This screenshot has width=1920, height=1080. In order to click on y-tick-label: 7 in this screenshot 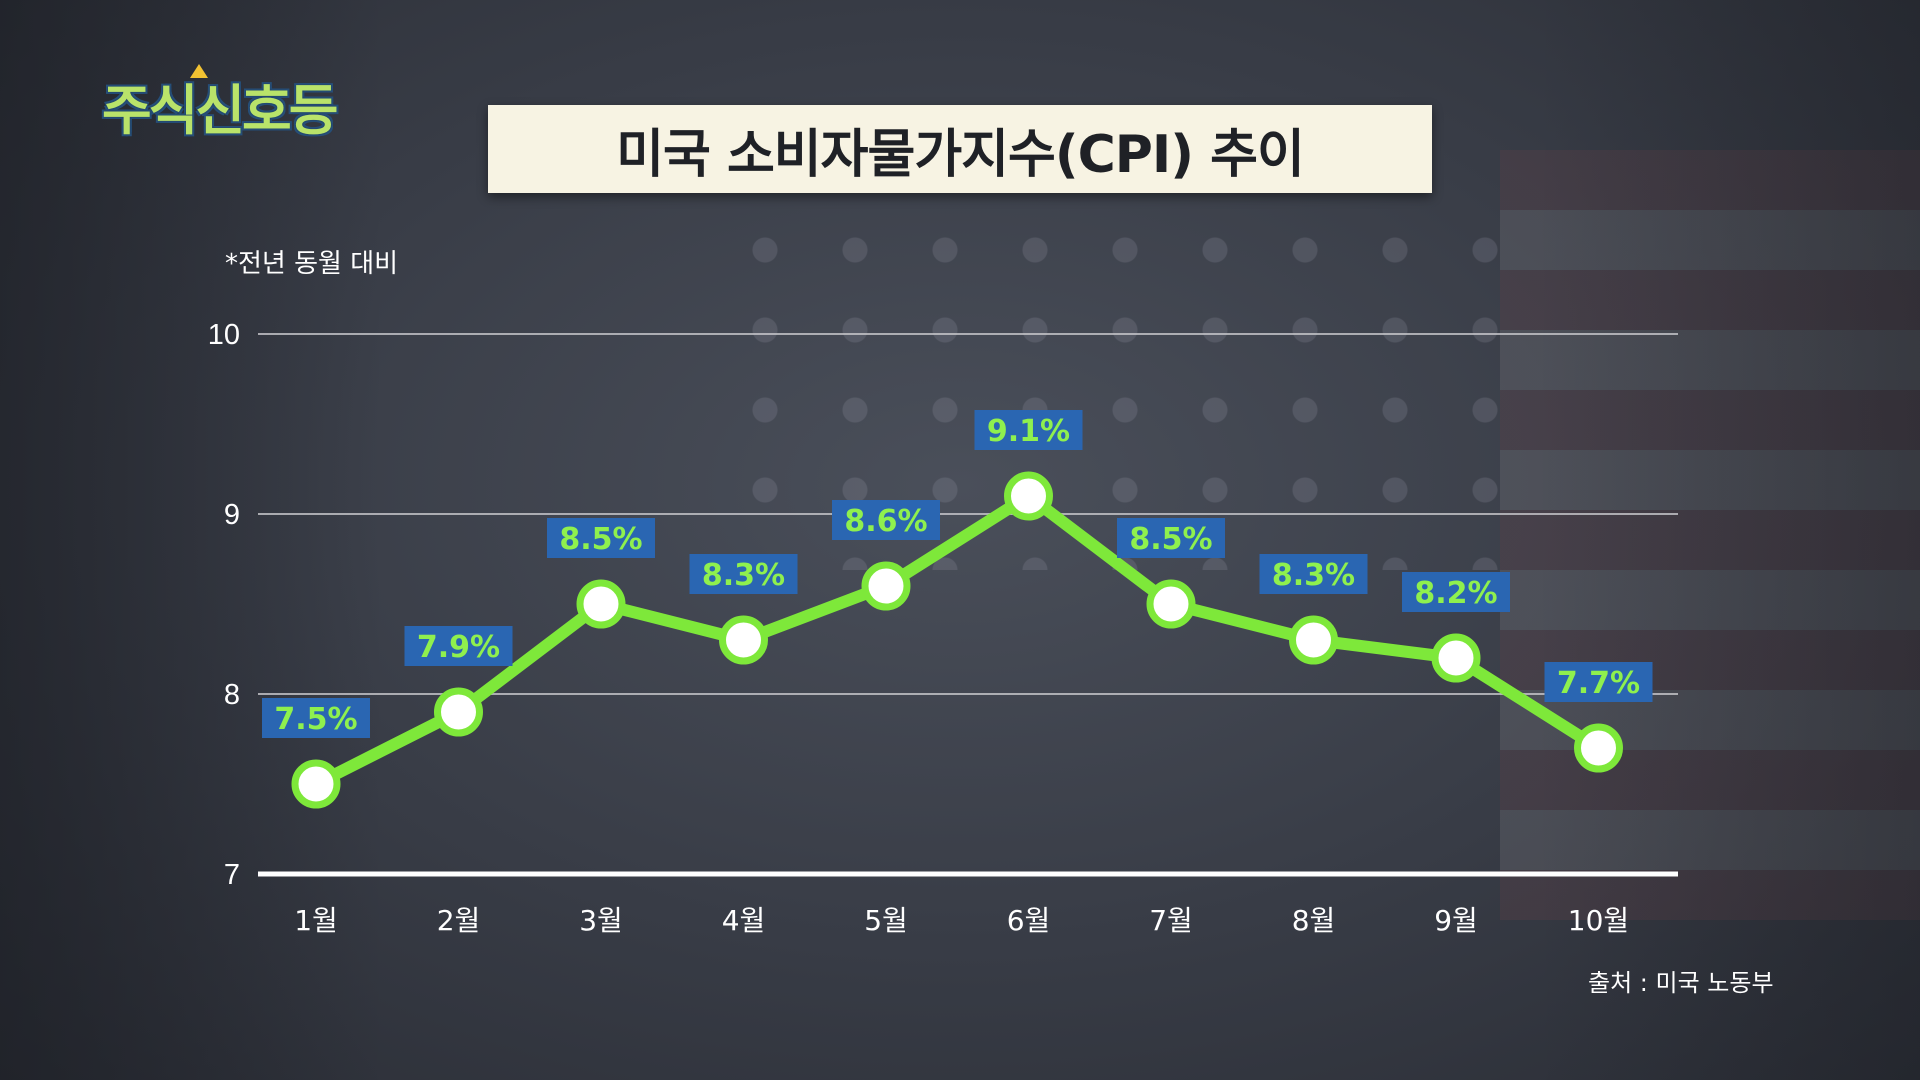, I will do `click(232, 875)`.